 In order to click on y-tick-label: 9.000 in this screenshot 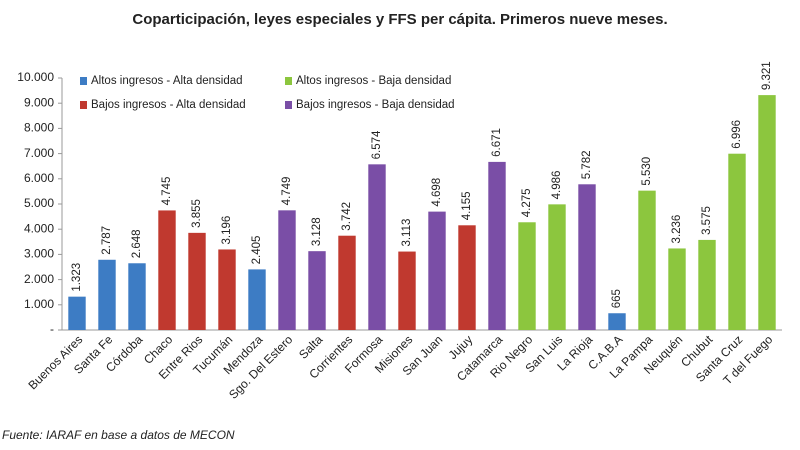, I will do `click(39, 102)`.